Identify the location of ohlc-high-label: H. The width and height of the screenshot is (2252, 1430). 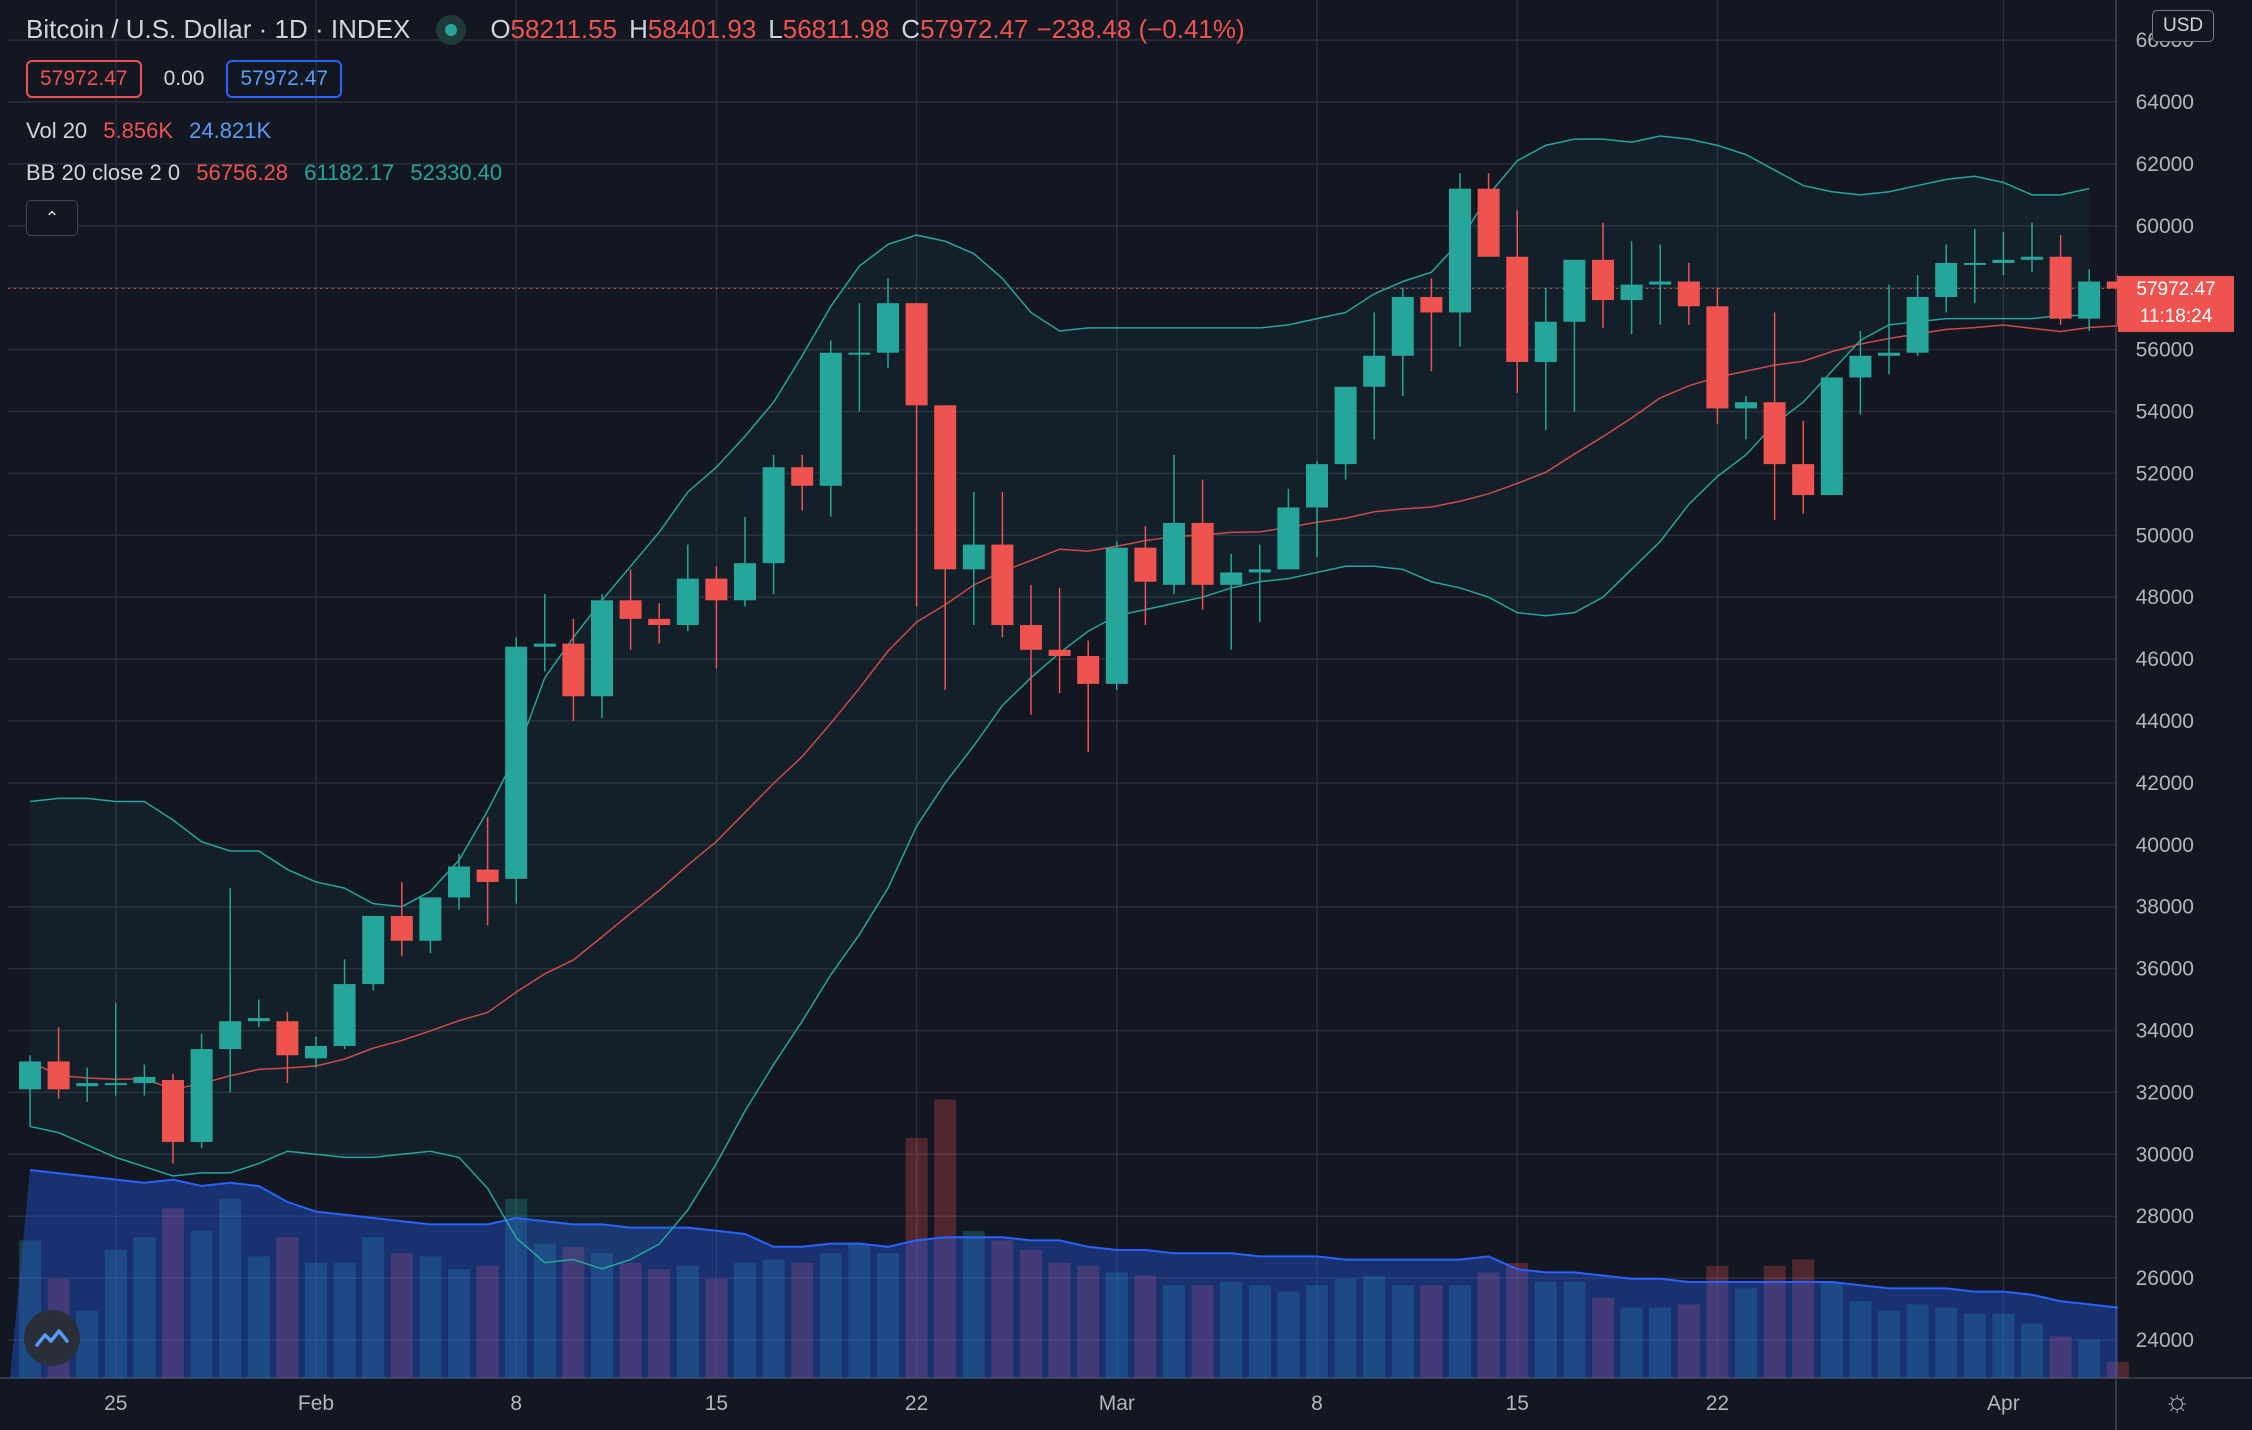
(638, 29).